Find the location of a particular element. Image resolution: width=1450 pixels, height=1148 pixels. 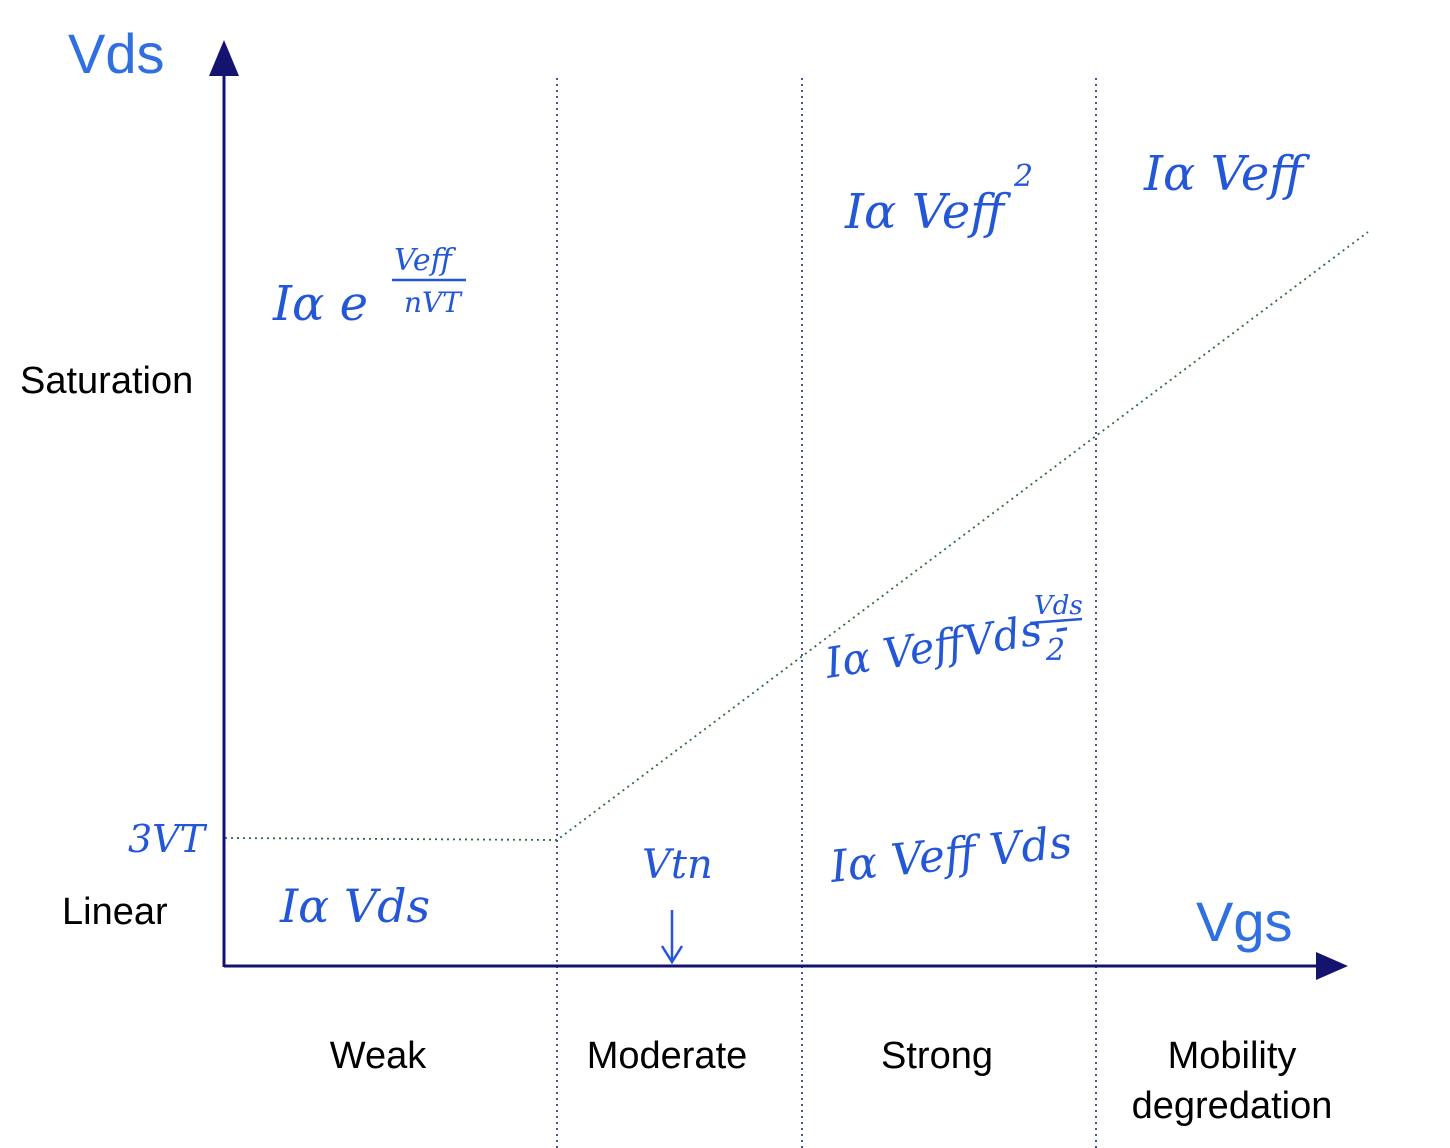

vth-marker-arrowhead-icon is located at coordinates (672, 955).